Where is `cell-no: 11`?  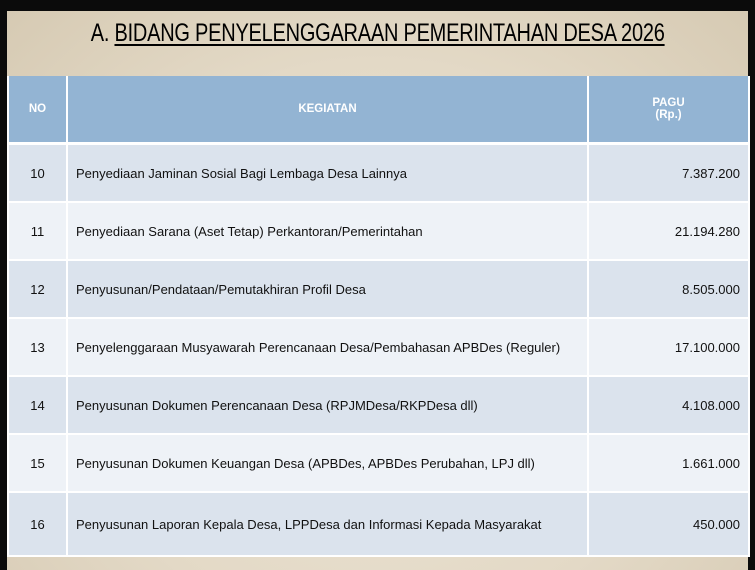
cell-no: 11 is located at coordinates (37, 231).